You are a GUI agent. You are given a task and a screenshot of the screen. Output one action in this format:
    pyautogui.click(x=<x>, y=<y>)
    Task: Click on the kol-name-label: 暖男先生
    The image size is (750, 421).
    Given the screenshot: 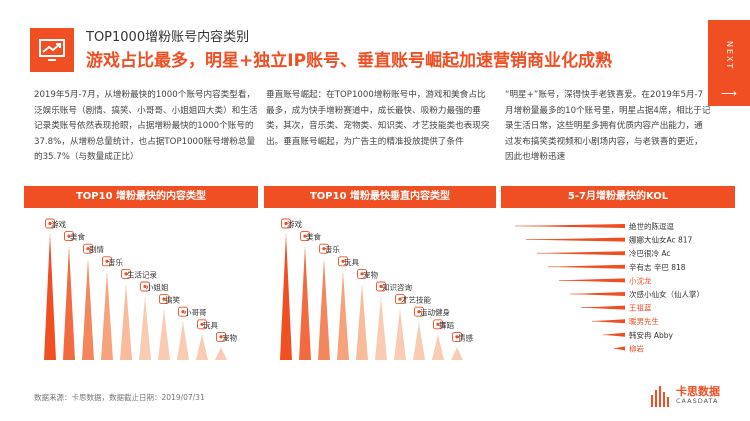 What is the action you would take?
    pyautogui.click(x=644, y=321)
    